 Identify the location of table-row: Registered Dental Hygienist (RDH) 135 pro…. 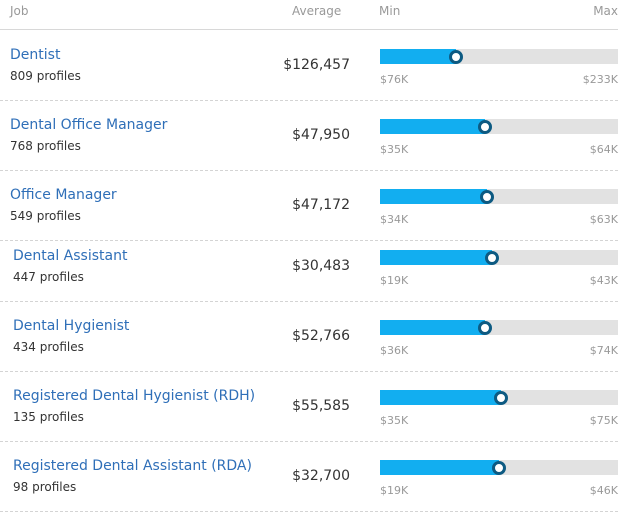
(309, 407).